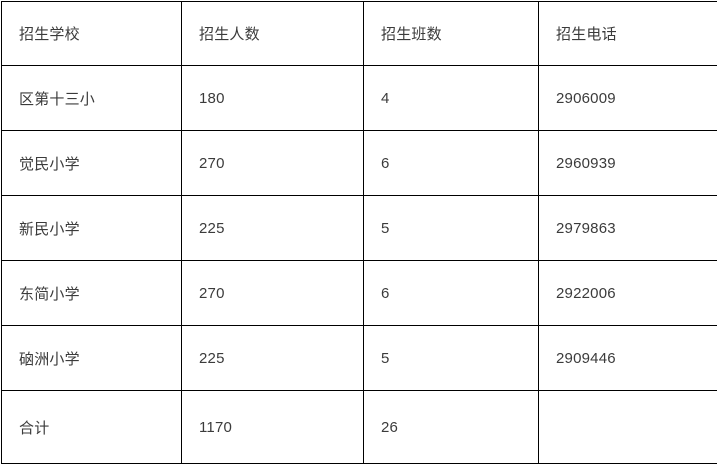 This screenshot has height=471, width=717. What do you see at coordinates (628, 228) in the screenshot?
I see `cell-phone: 2979863` at bounding box center [628, 228].